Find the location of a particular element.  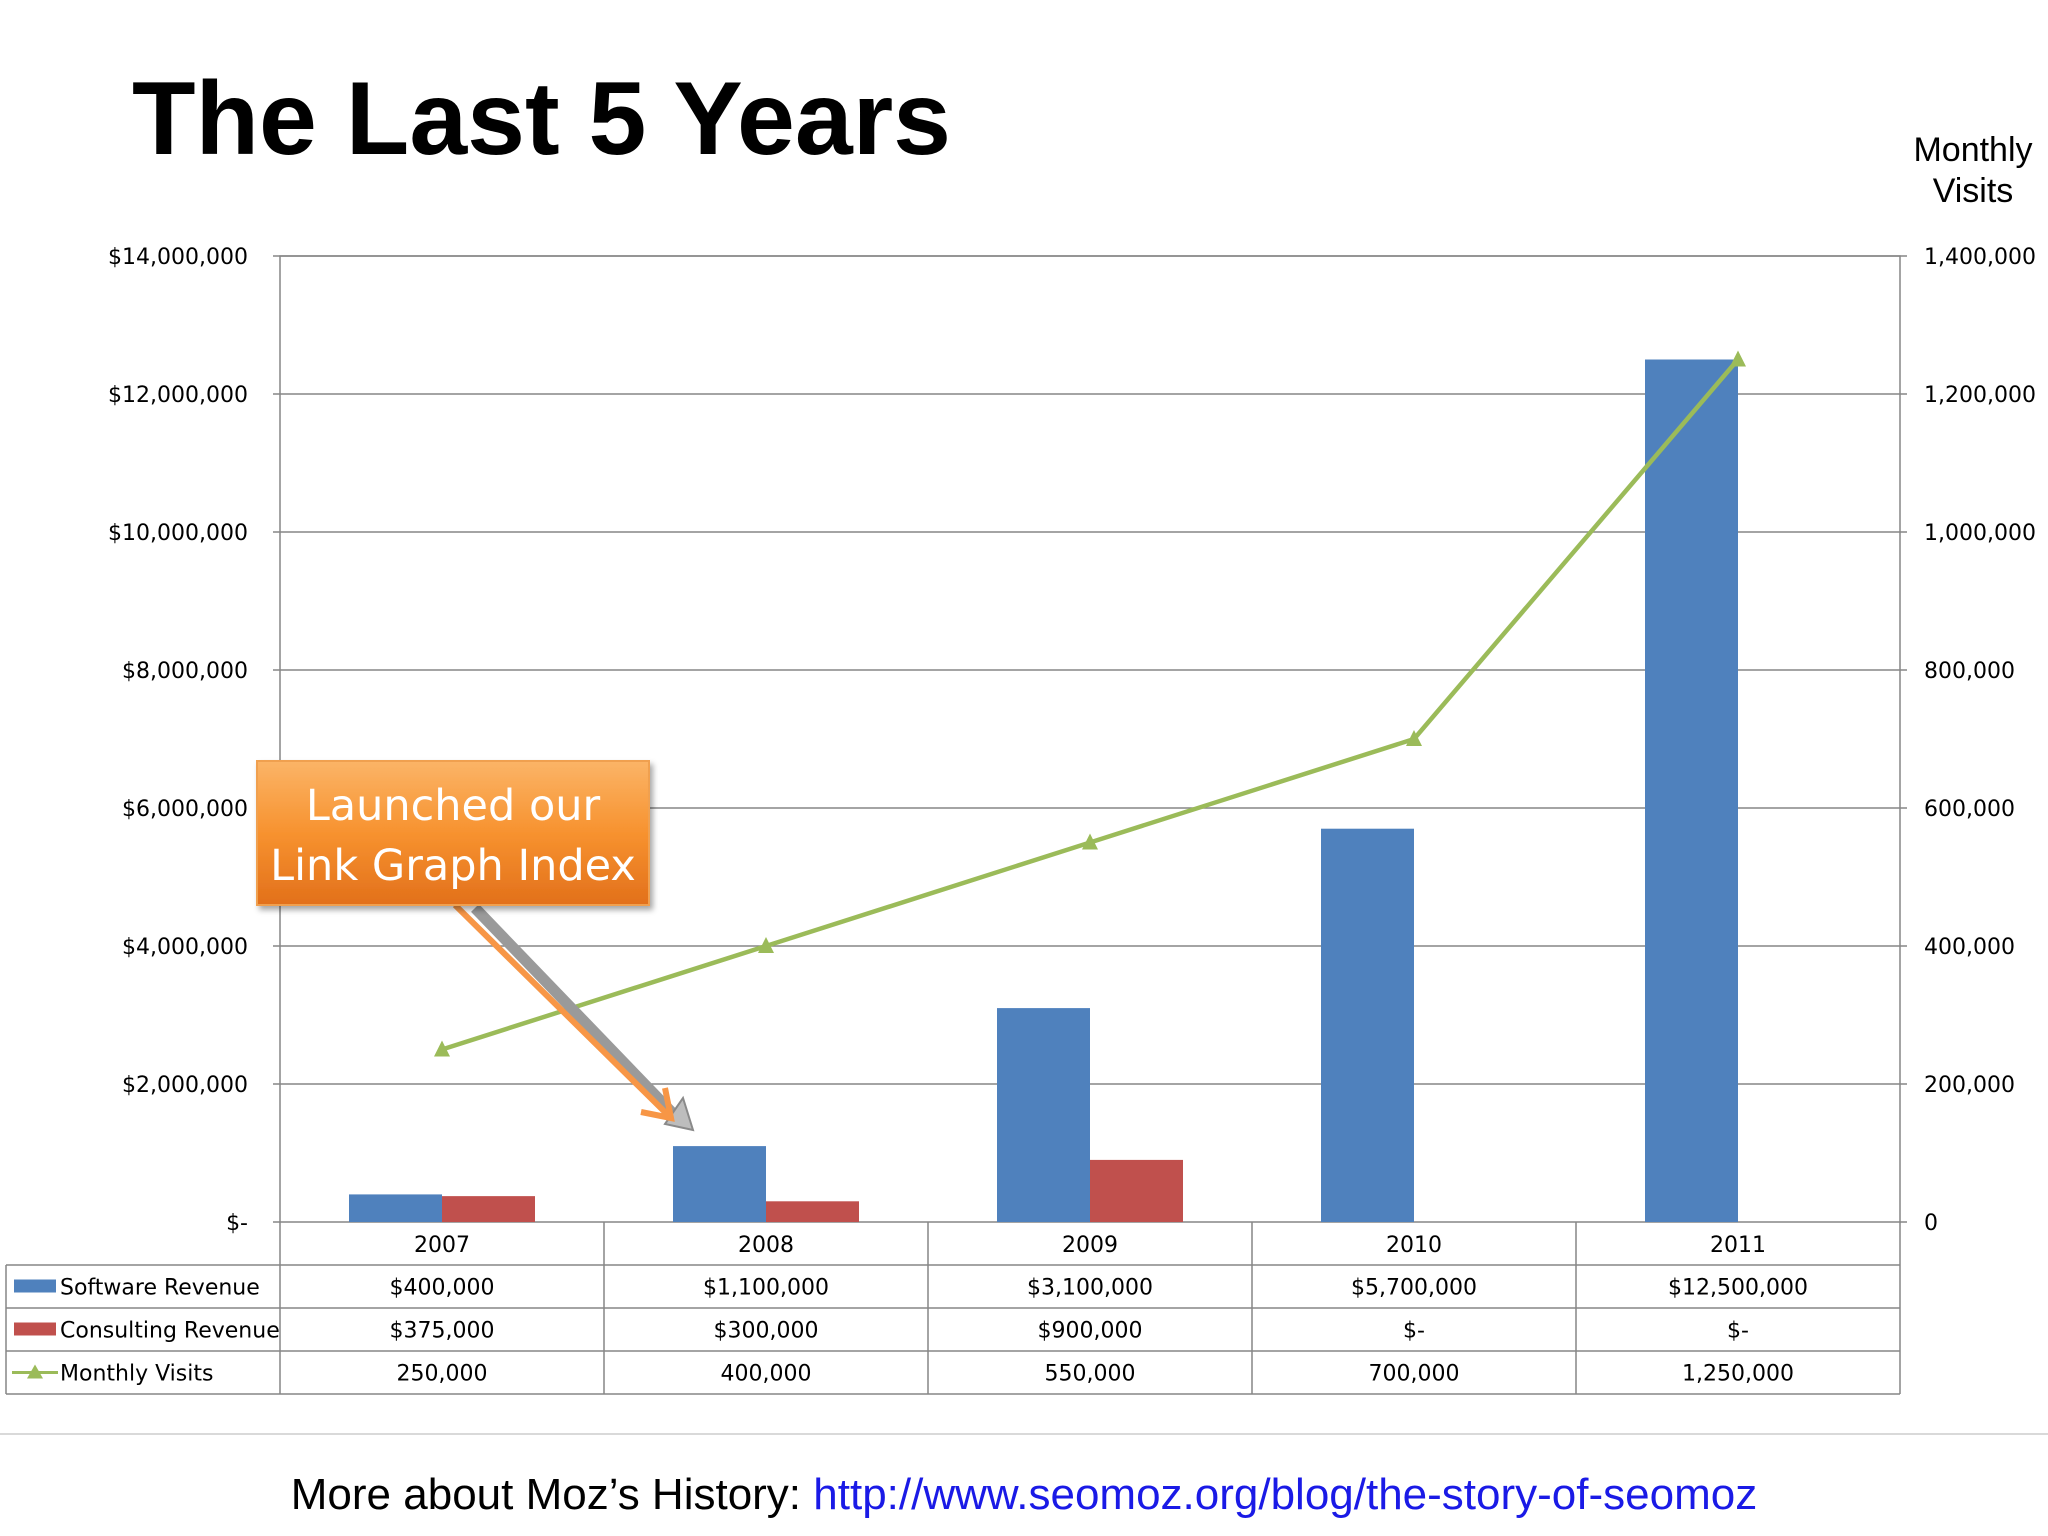

series-name: Monthly Visits is located at coordinates (136, 1374).